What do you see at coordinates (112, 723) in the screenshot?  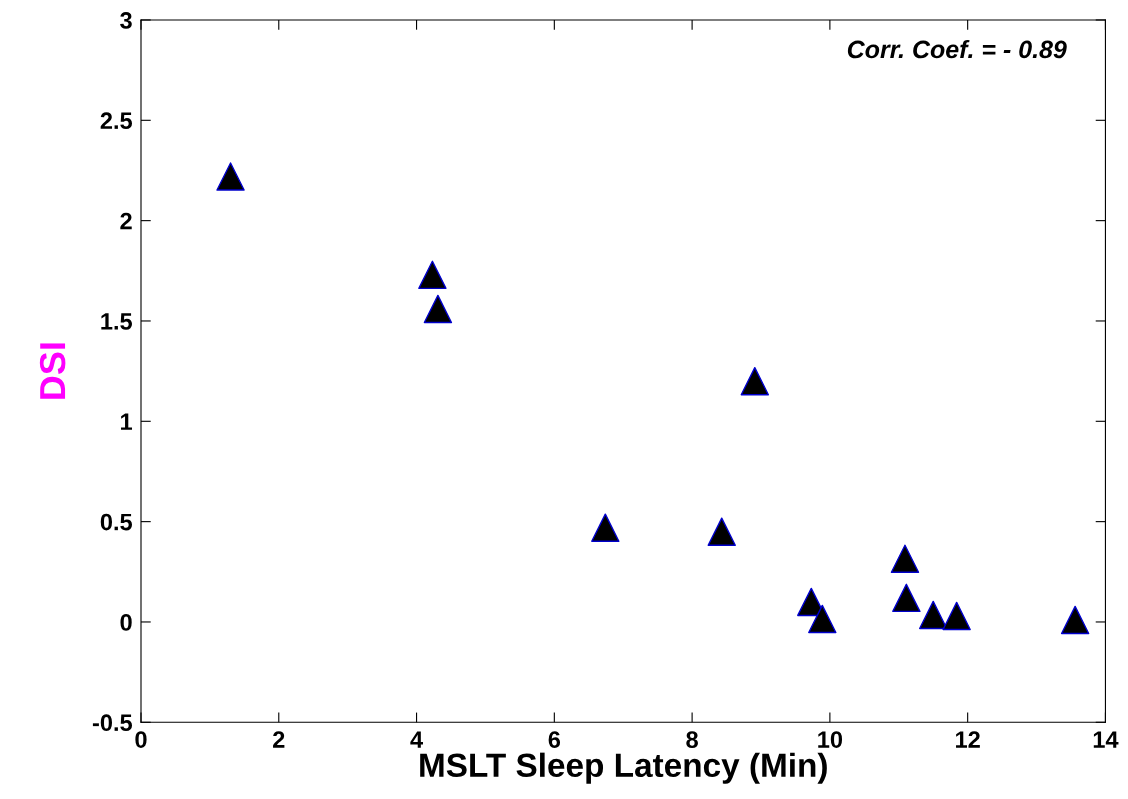 I see `y-tick-label: -0.5` at bounding box center [112, 723].